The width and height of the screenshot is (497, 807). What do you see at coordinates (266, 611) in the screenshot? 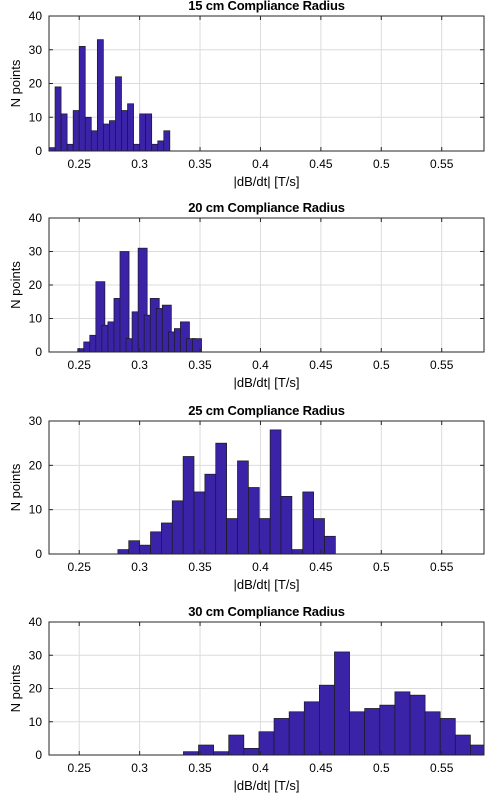
I see `chart-title: 30 cm Compliance Radius` at bounding box center [266, 611].